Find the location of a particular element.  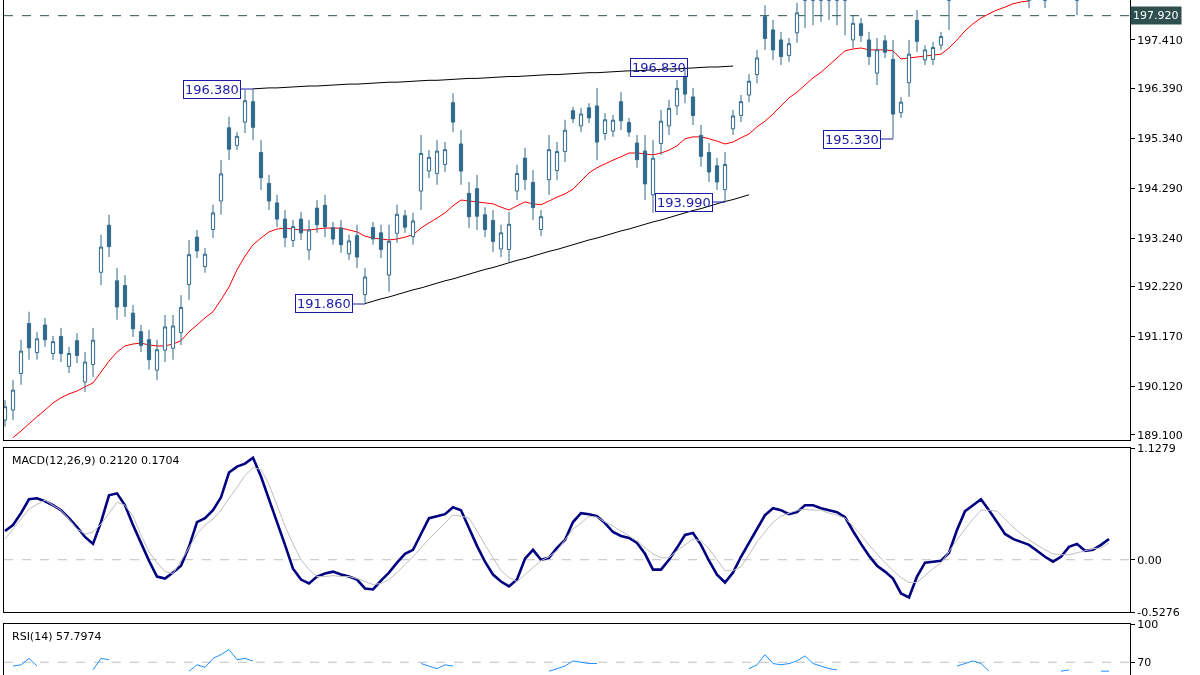

text: MACD(12,26,9) 0.2120 0.1704 is located at coordinates (96, 460).